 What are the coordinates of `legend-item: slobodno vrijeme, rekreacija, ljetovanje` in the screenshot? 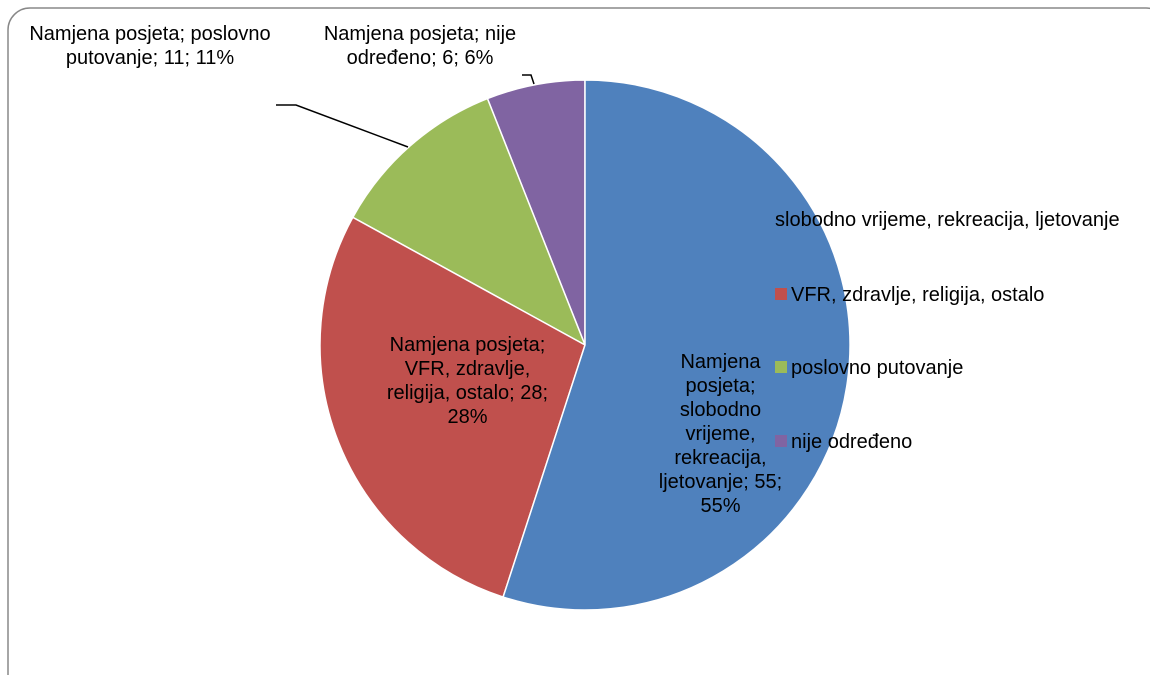 It's located at (960, 220).